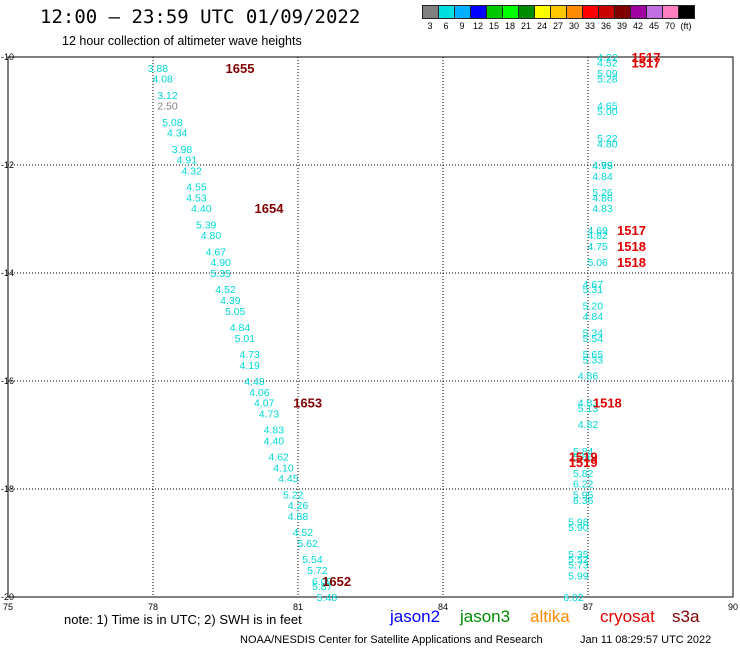 The height and width of the screenshot is (650, 740). What do you see at coordinates (283, 468) in the screenshot?
I see `wave-height-label: 4.10` at bounding box center [283, 468].